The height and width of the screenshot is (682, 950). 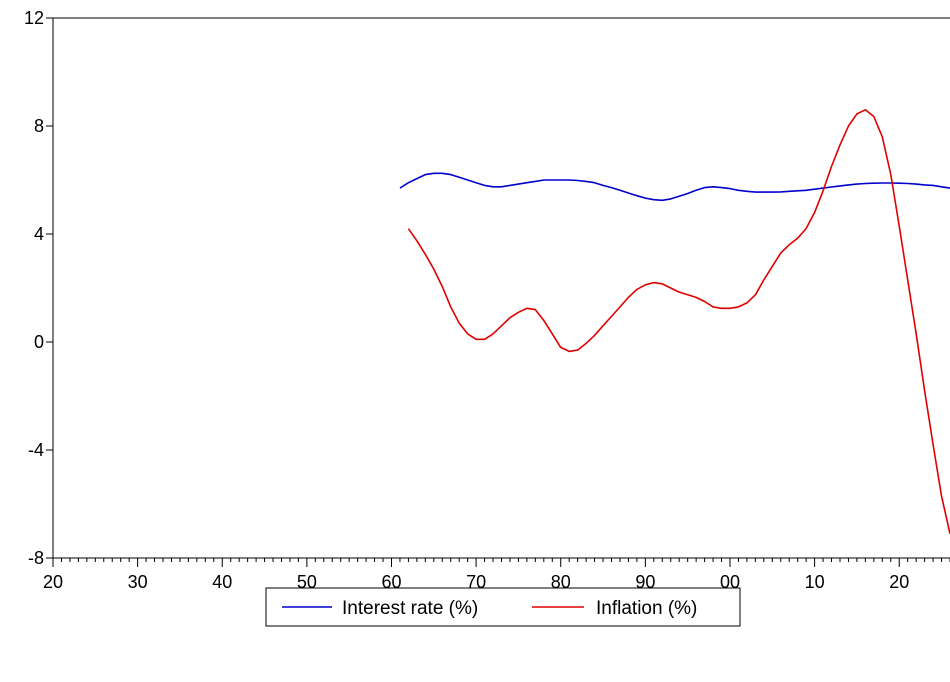 What do you see at coordinates (34, 18) in the screenshot?
I see `y-tick-label: 12` at bounding box center [34, 18].